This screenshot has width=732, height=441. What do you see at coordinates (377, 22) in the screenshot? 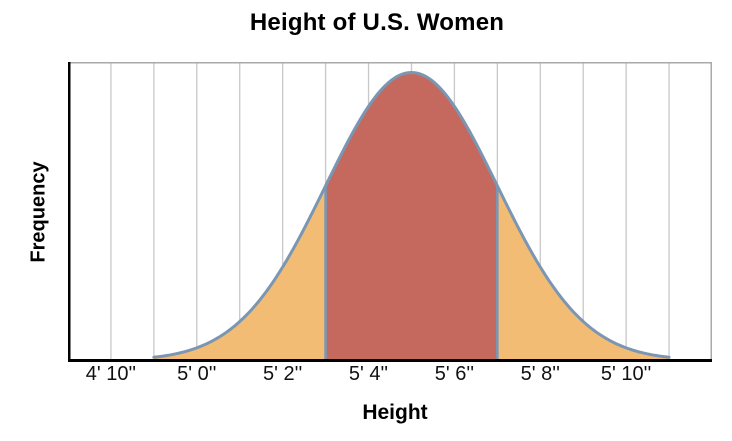
I see `chart-title: Height of U.S. Women` at bounding box center [377, 22].